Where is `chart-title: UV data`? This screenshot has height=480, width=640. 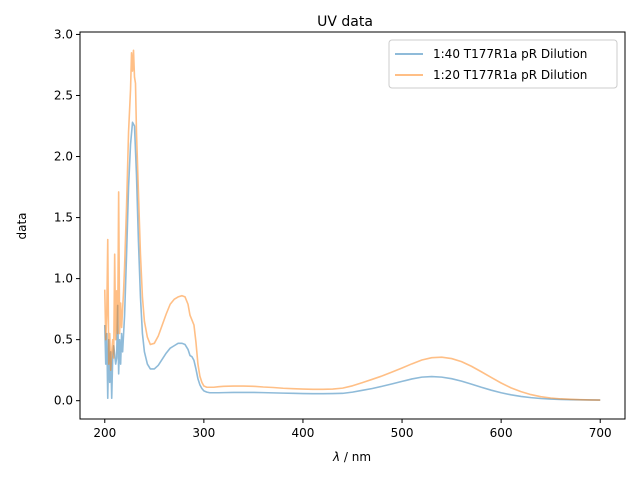 chart-title: UV data is located at coordinates (345, 22).